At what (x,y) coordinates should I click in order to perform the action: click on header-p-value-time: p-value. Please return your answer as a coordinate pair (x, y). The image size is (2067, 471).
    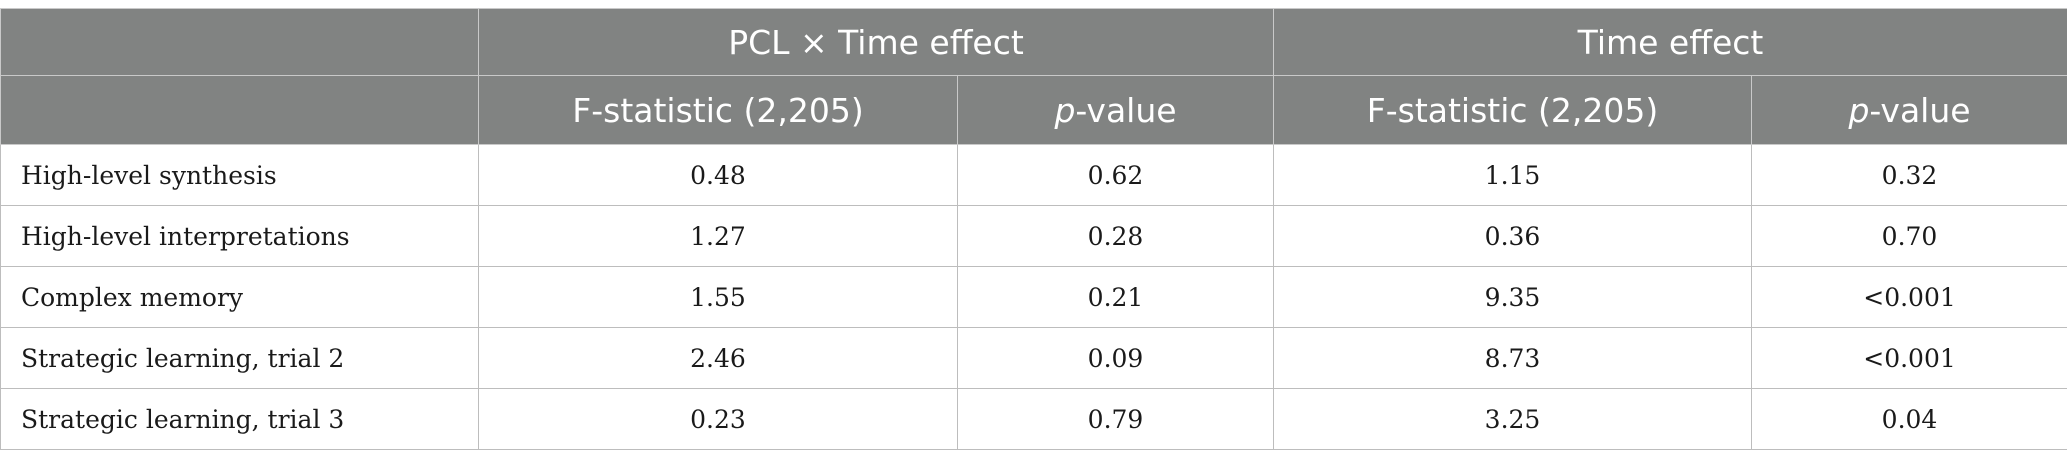
    Looking at the image, I should click on (1909, 110).